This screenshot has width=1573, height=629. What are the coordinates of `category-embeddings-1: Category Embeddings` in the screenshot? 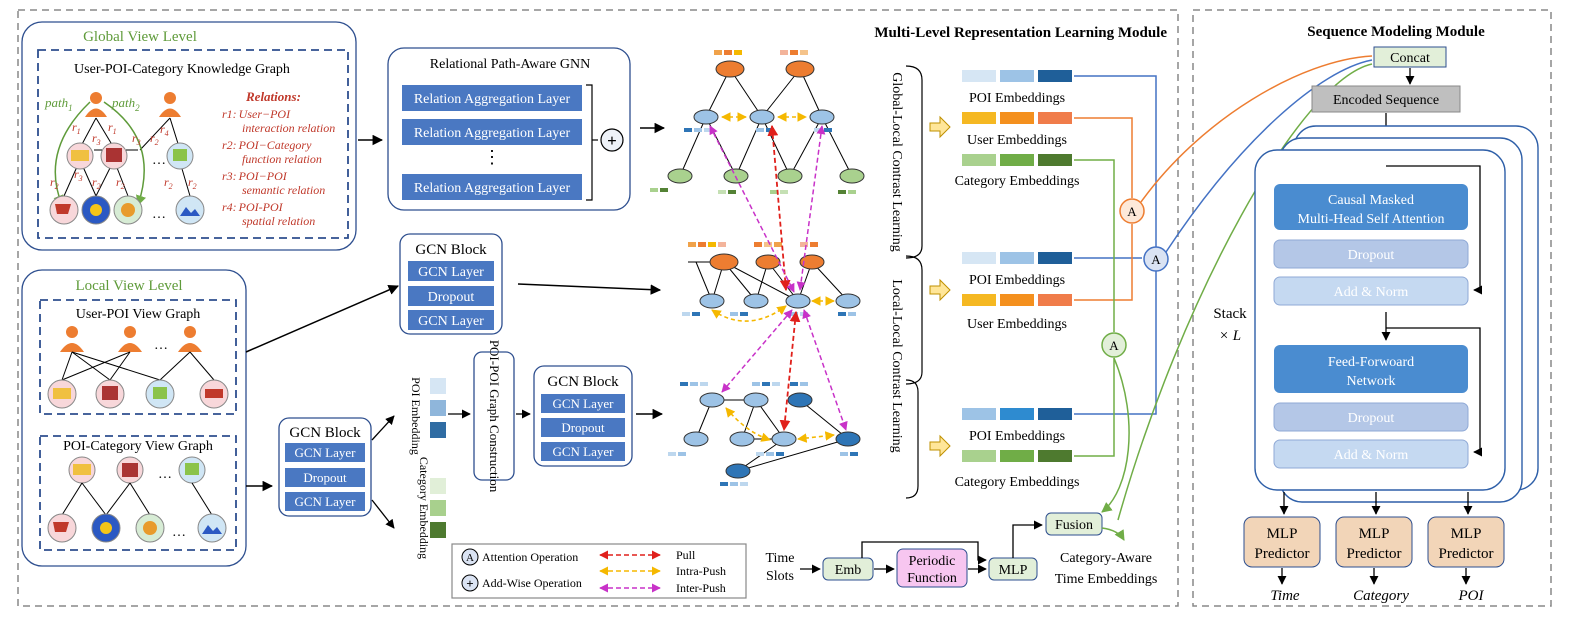 It's located at (1017, 171).